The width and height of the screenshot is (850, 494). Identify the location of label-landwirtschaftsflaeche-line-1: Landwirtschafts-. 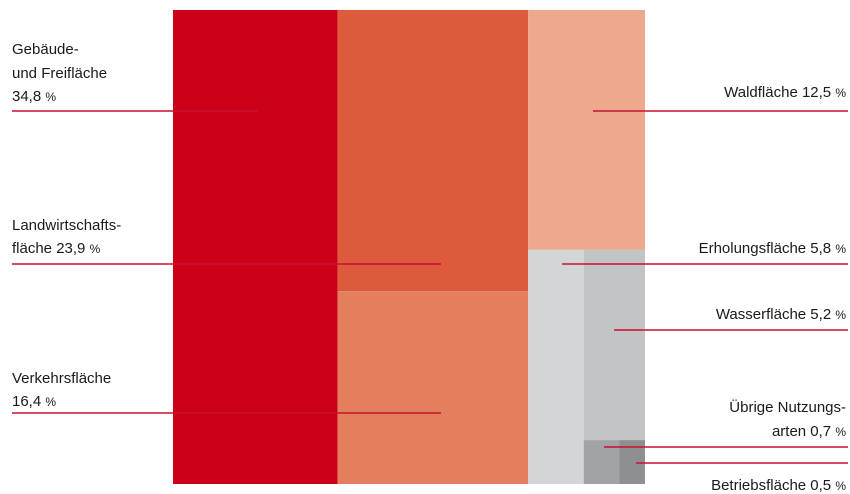
(66, 225).